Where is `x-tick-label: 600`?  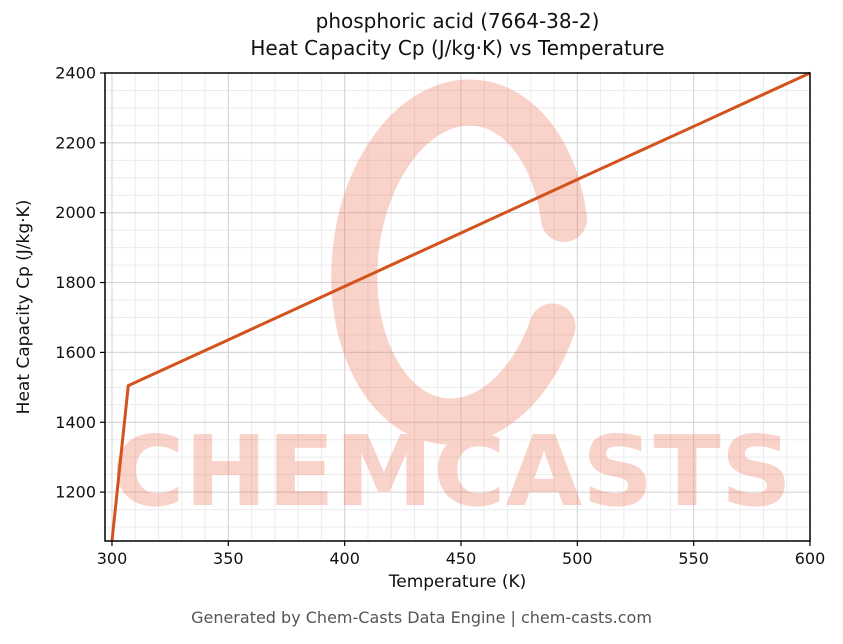
x-tick-label: 600 is located at coordinates (810, 558).